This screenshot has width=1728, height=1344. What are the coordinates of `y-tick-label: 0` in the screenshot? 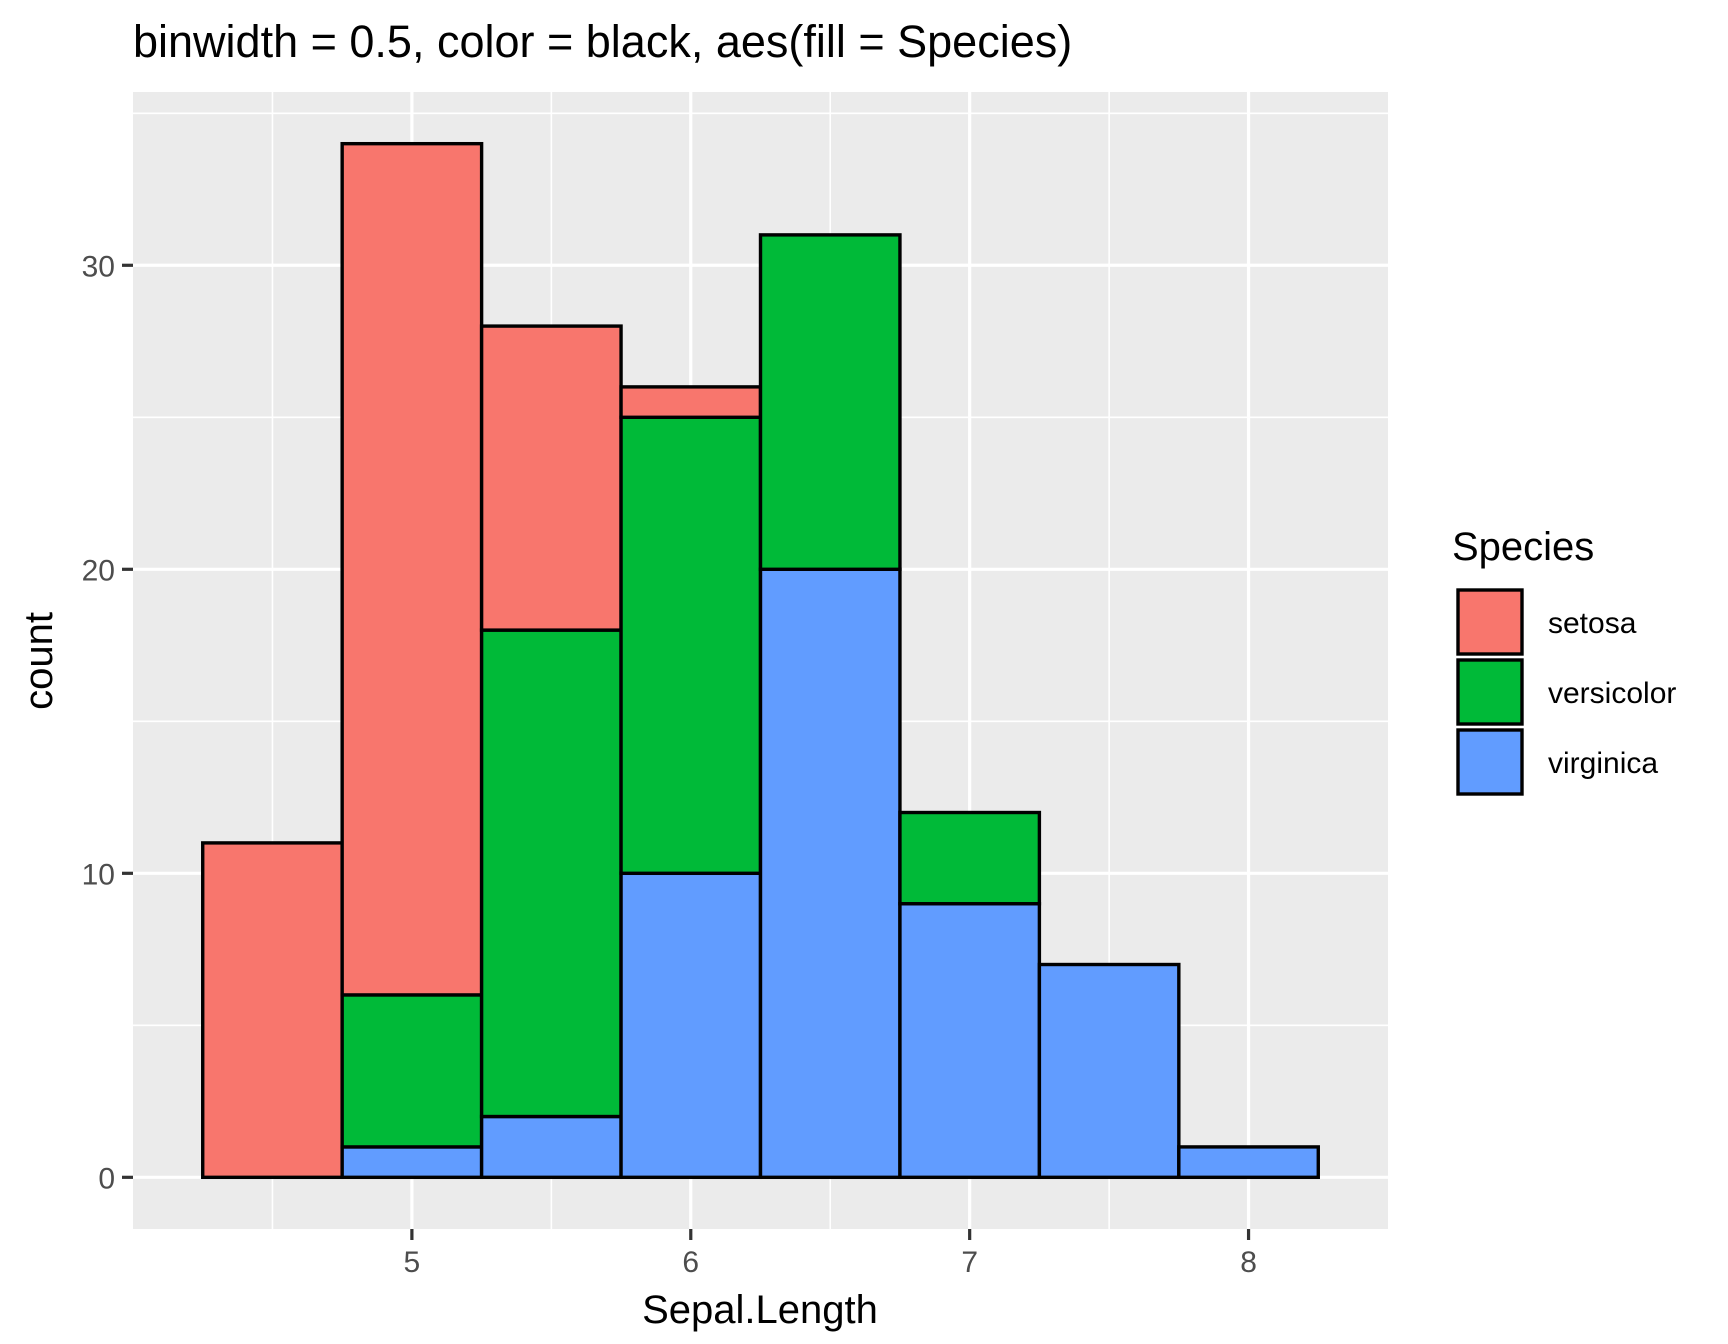 It's located at (106, 1178).